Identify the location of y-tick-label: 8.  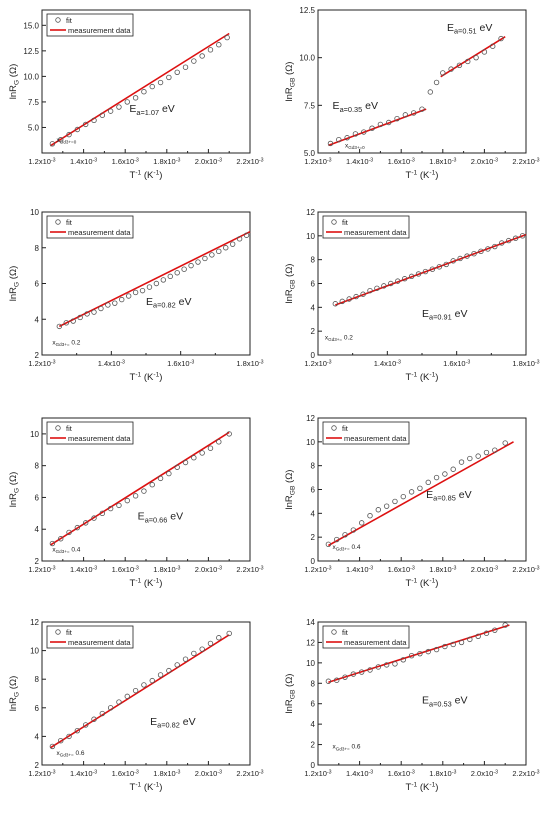
(37, 248).